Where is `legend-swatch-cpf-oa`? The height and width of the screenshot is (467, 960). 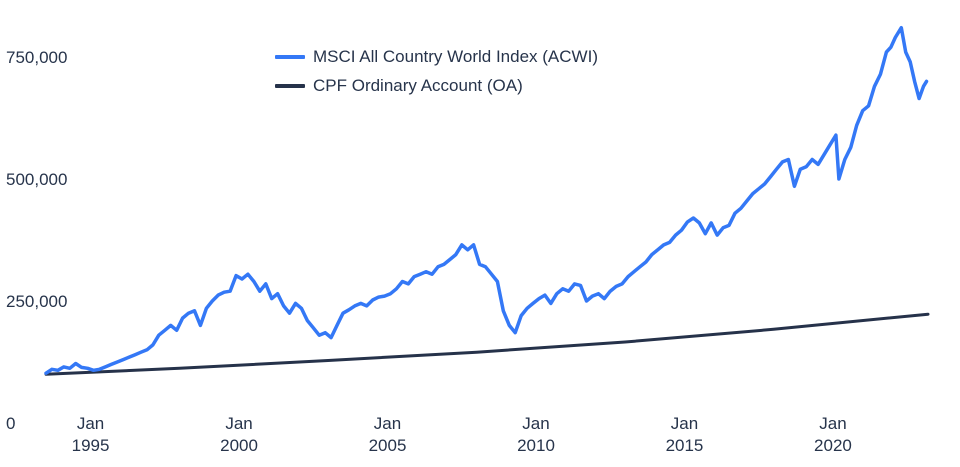
legend-swatch-cpf-oa is located at coordinates (290, 85).